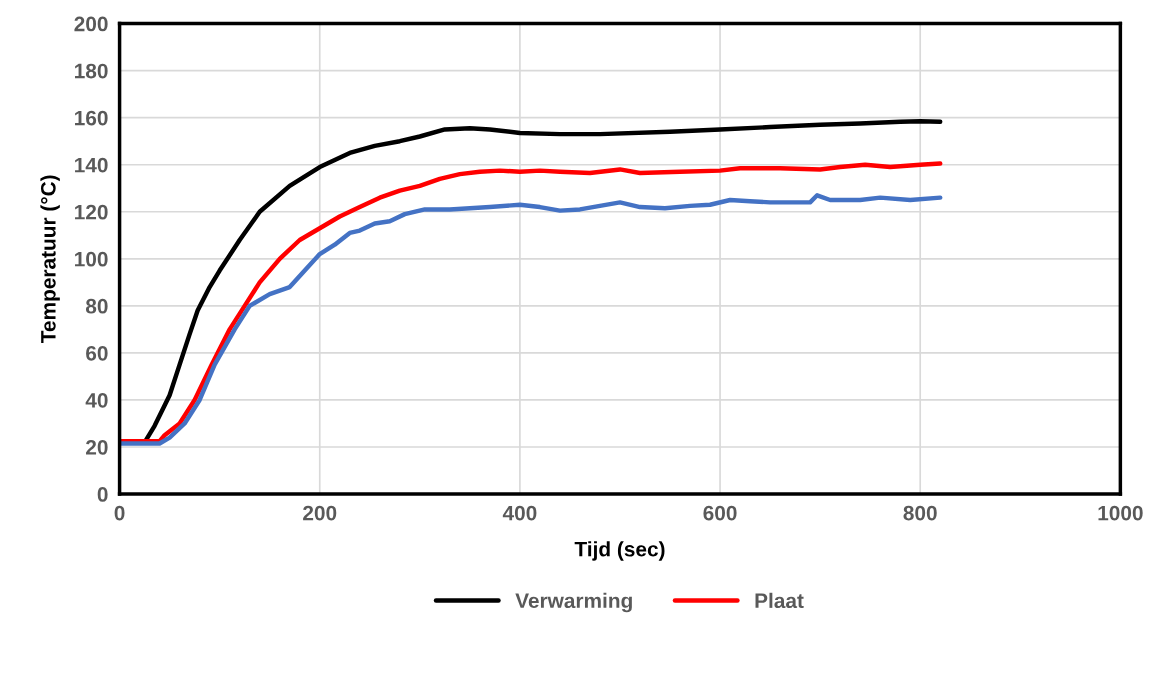  Describe the element at coordinates (91, 165) in the screenshot. I see `y-tick-label: 140` at that location.